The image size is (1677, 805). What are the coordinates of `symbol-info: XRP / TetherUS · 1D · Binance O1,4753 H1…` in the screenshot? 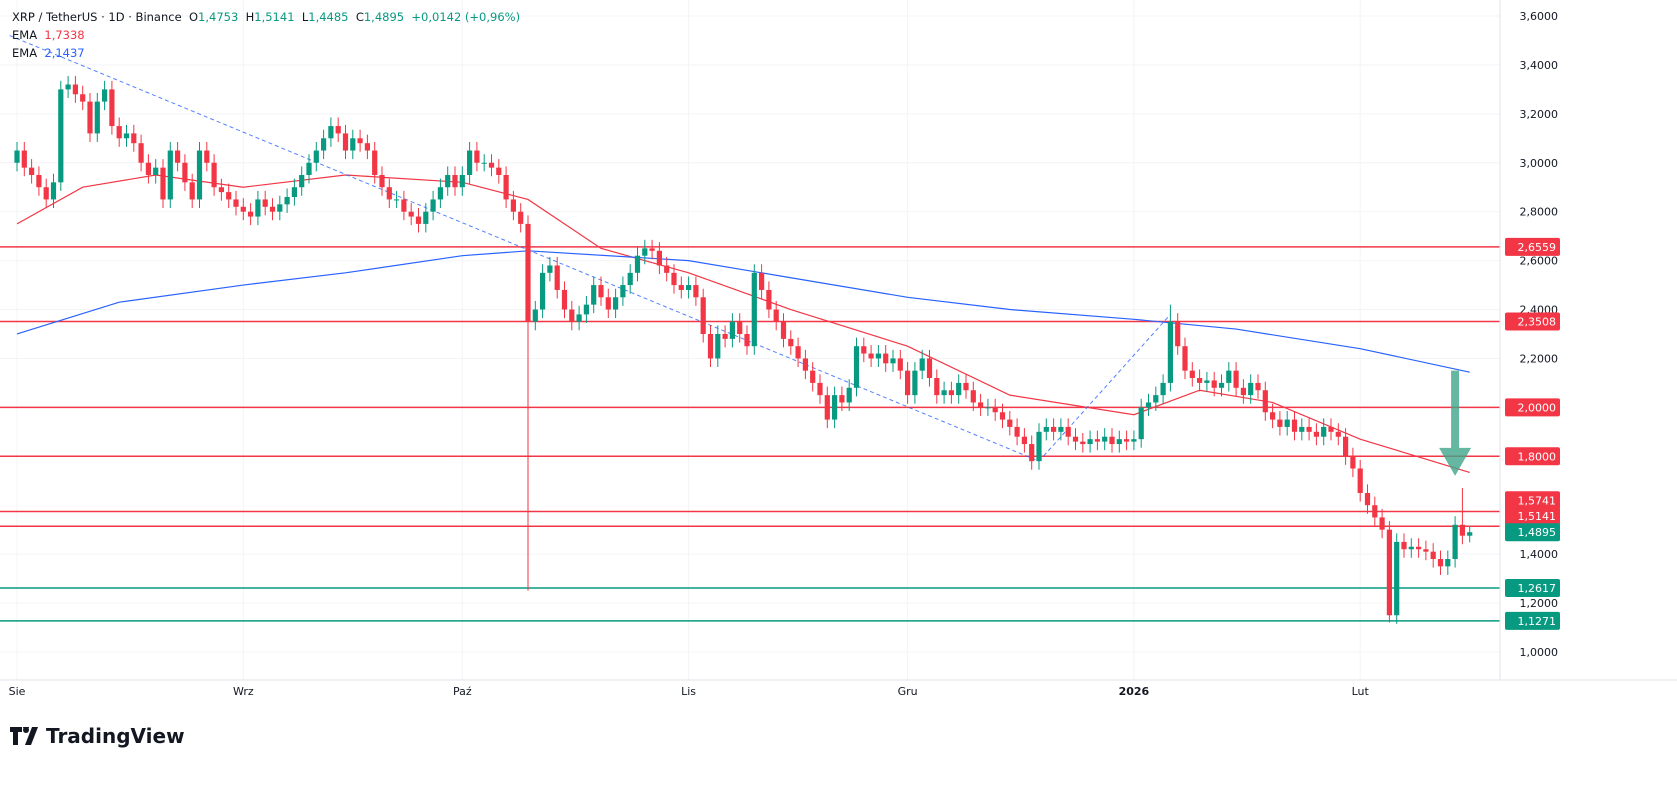 It's located at (266, 17).